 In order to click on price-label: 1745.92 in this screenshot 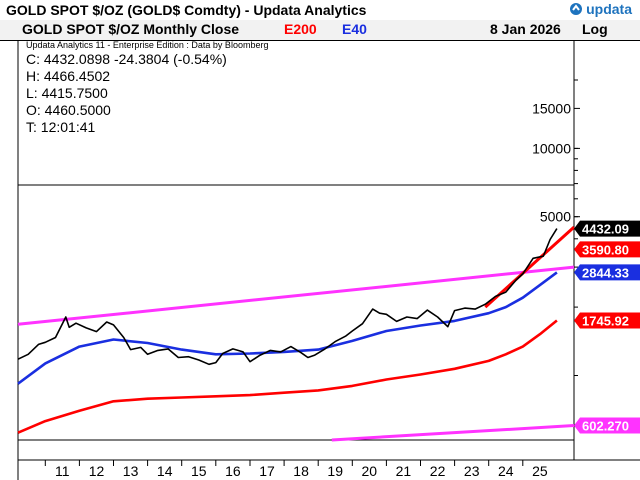, I will do `click(607, 320)`.